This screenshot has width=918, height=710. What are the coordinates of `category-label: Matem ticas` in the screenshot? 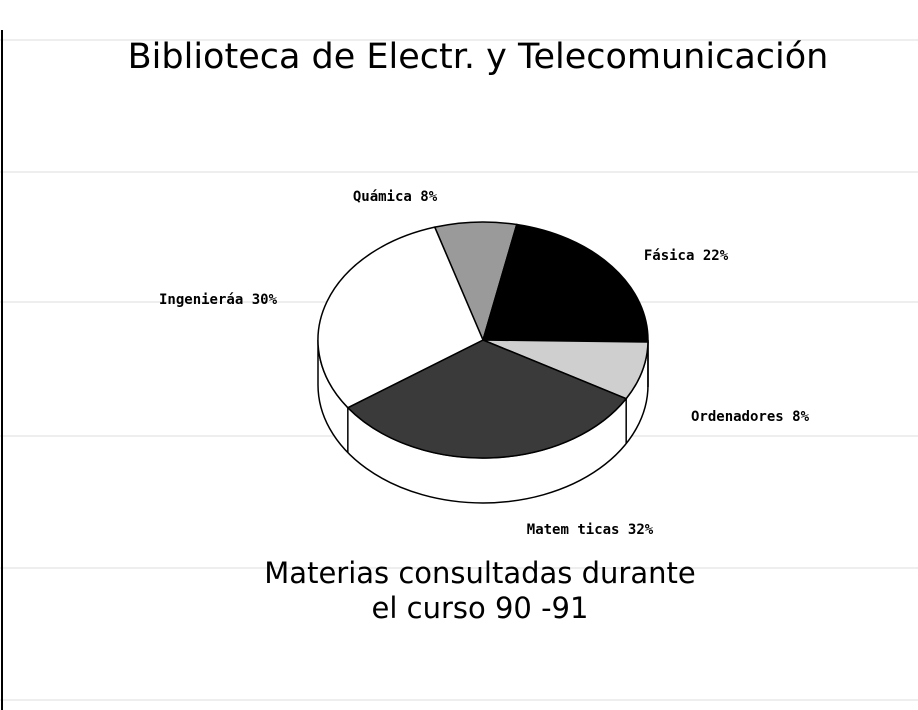 It's located at (573, 530).